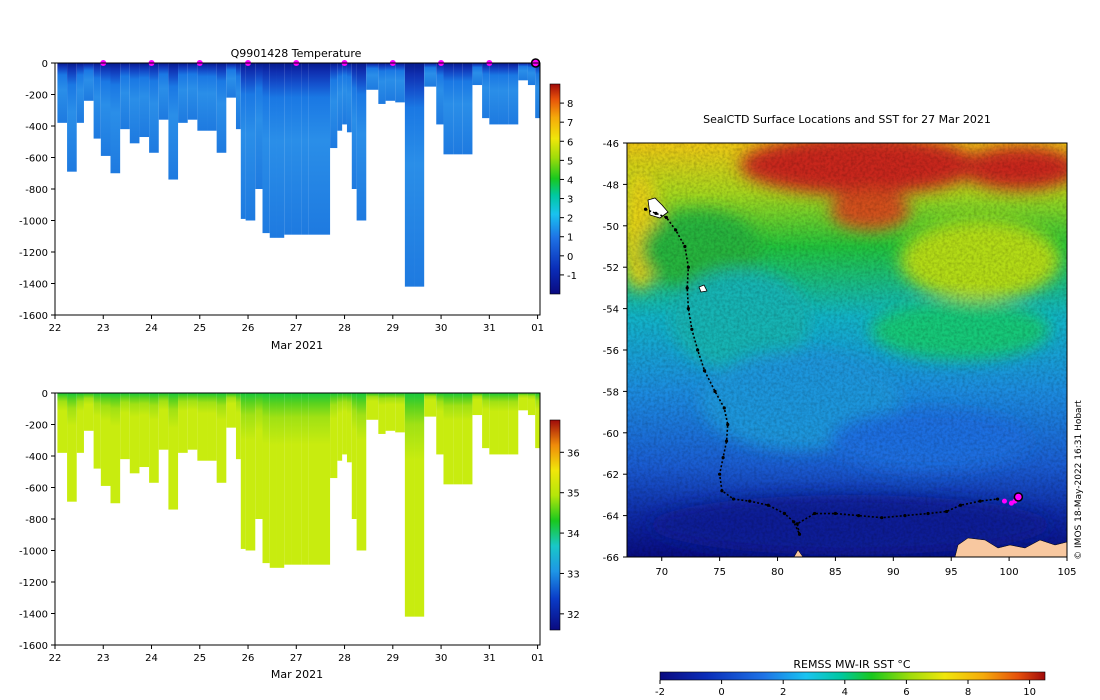 Image resolution: width=1100 pixels, height=700 pixels. I want to click on colorbar-tick-label: 5, so click(570, 161).